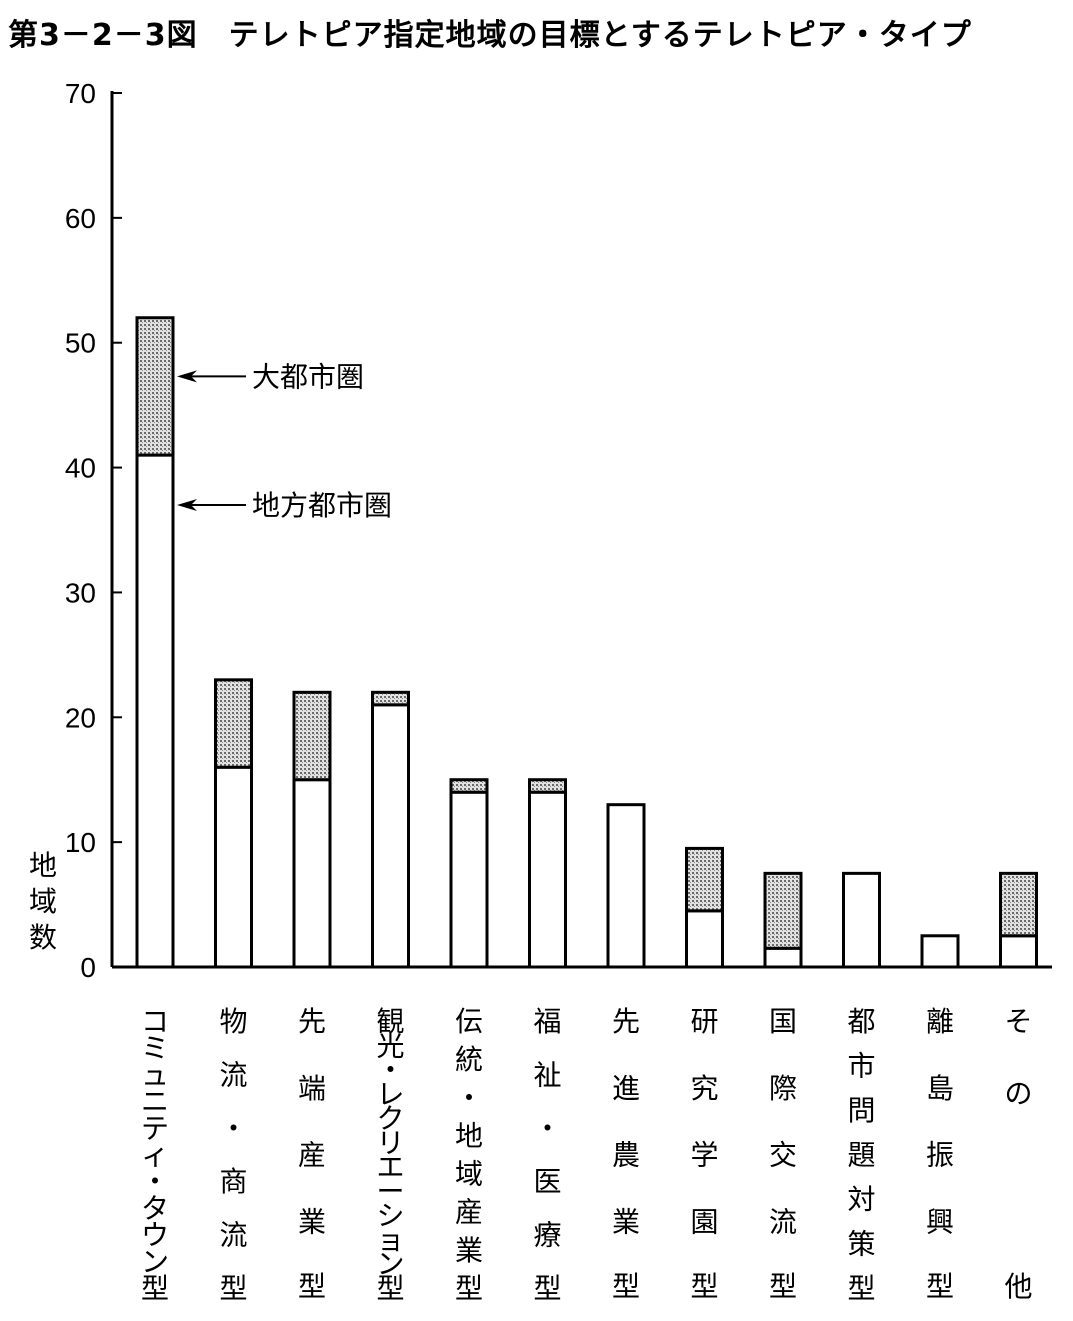 This screenshot has width=1073, height=1321. Describe the element at coordinates (390, 1045) in the screenshot. I see `category-label-char: 光` at that location.